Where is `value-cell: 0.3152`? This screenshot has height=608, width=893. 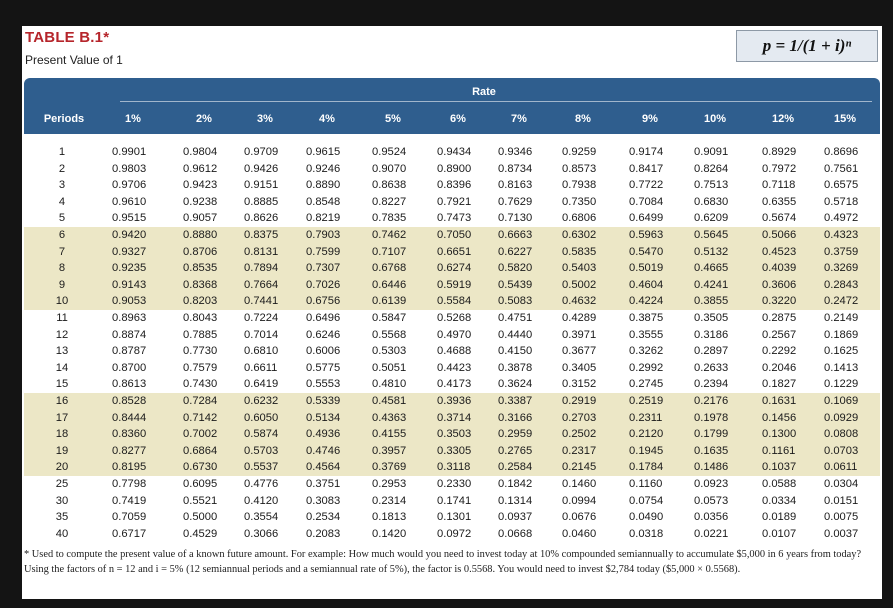
value-cell: 0.3152 is located at coordinates (579, 384).